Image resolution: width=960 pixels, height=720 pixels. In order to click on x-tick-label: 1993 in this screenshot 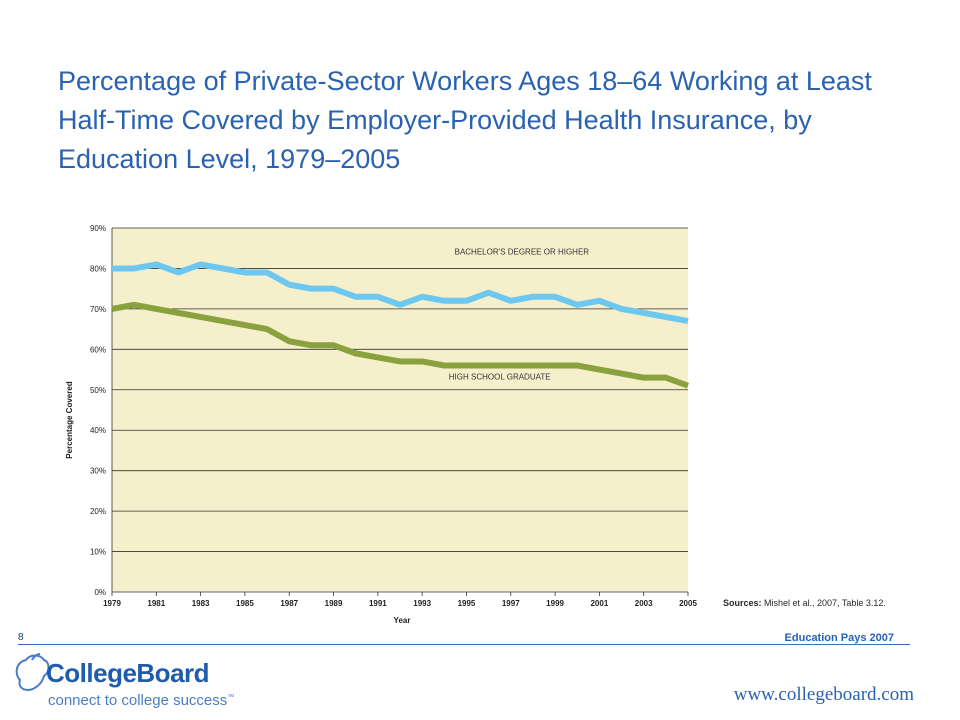, I will do `click(422, 603)`.